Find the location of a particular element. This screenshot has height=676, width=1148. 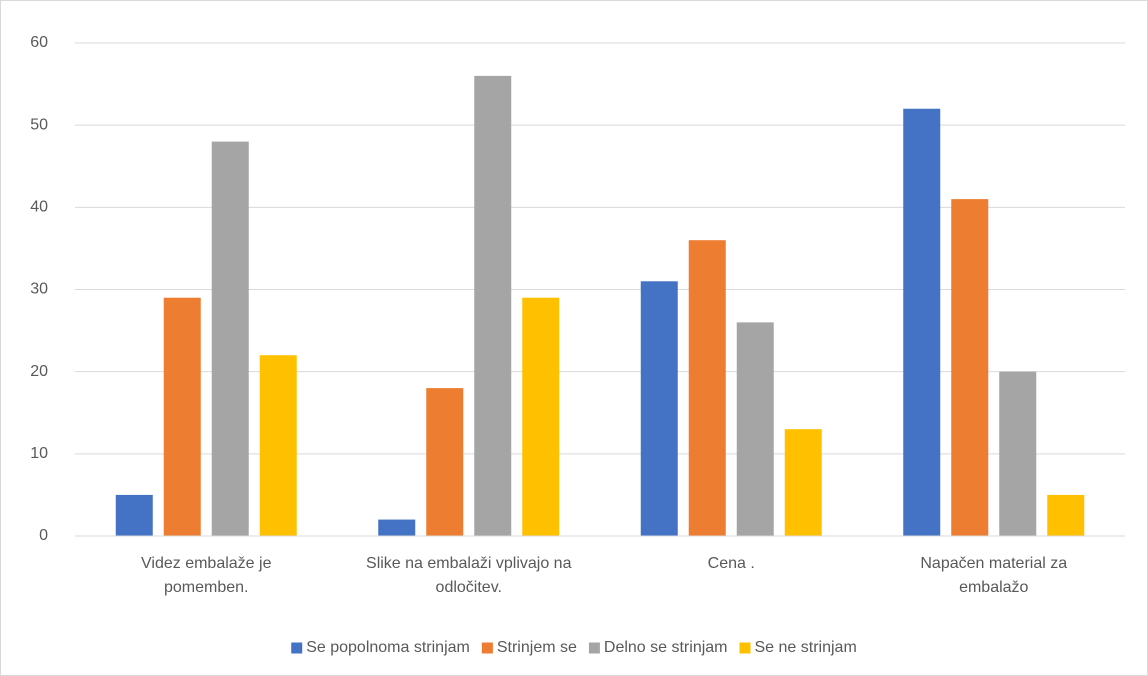

x-tick-label: Napačen material za embalažo is located at coordinates (994, 575).